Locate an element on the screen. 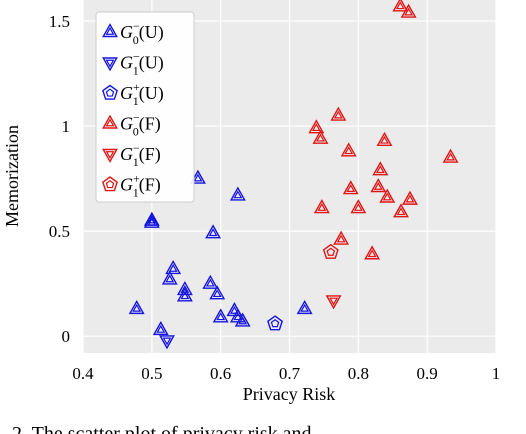  legend-item: G− 0(F) is located at coordinates (131, 125).